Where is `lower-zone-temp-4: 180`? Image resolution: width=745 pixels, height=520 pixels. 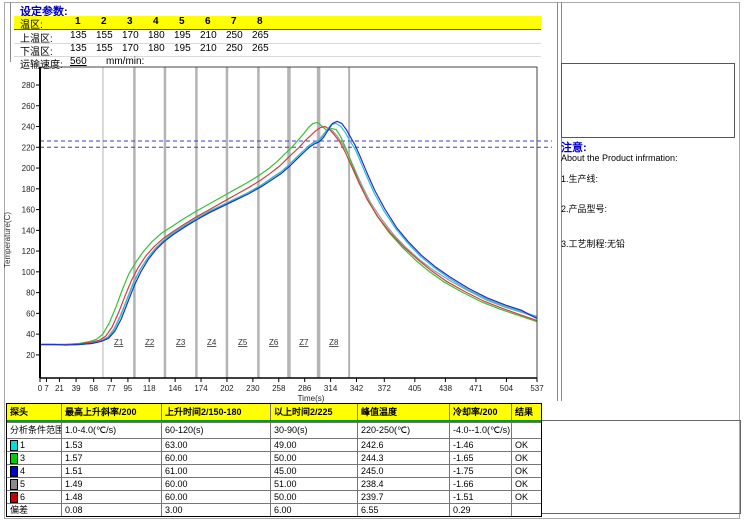 lower-zone-temp-4: 180 is located at coordinates (156, 48).